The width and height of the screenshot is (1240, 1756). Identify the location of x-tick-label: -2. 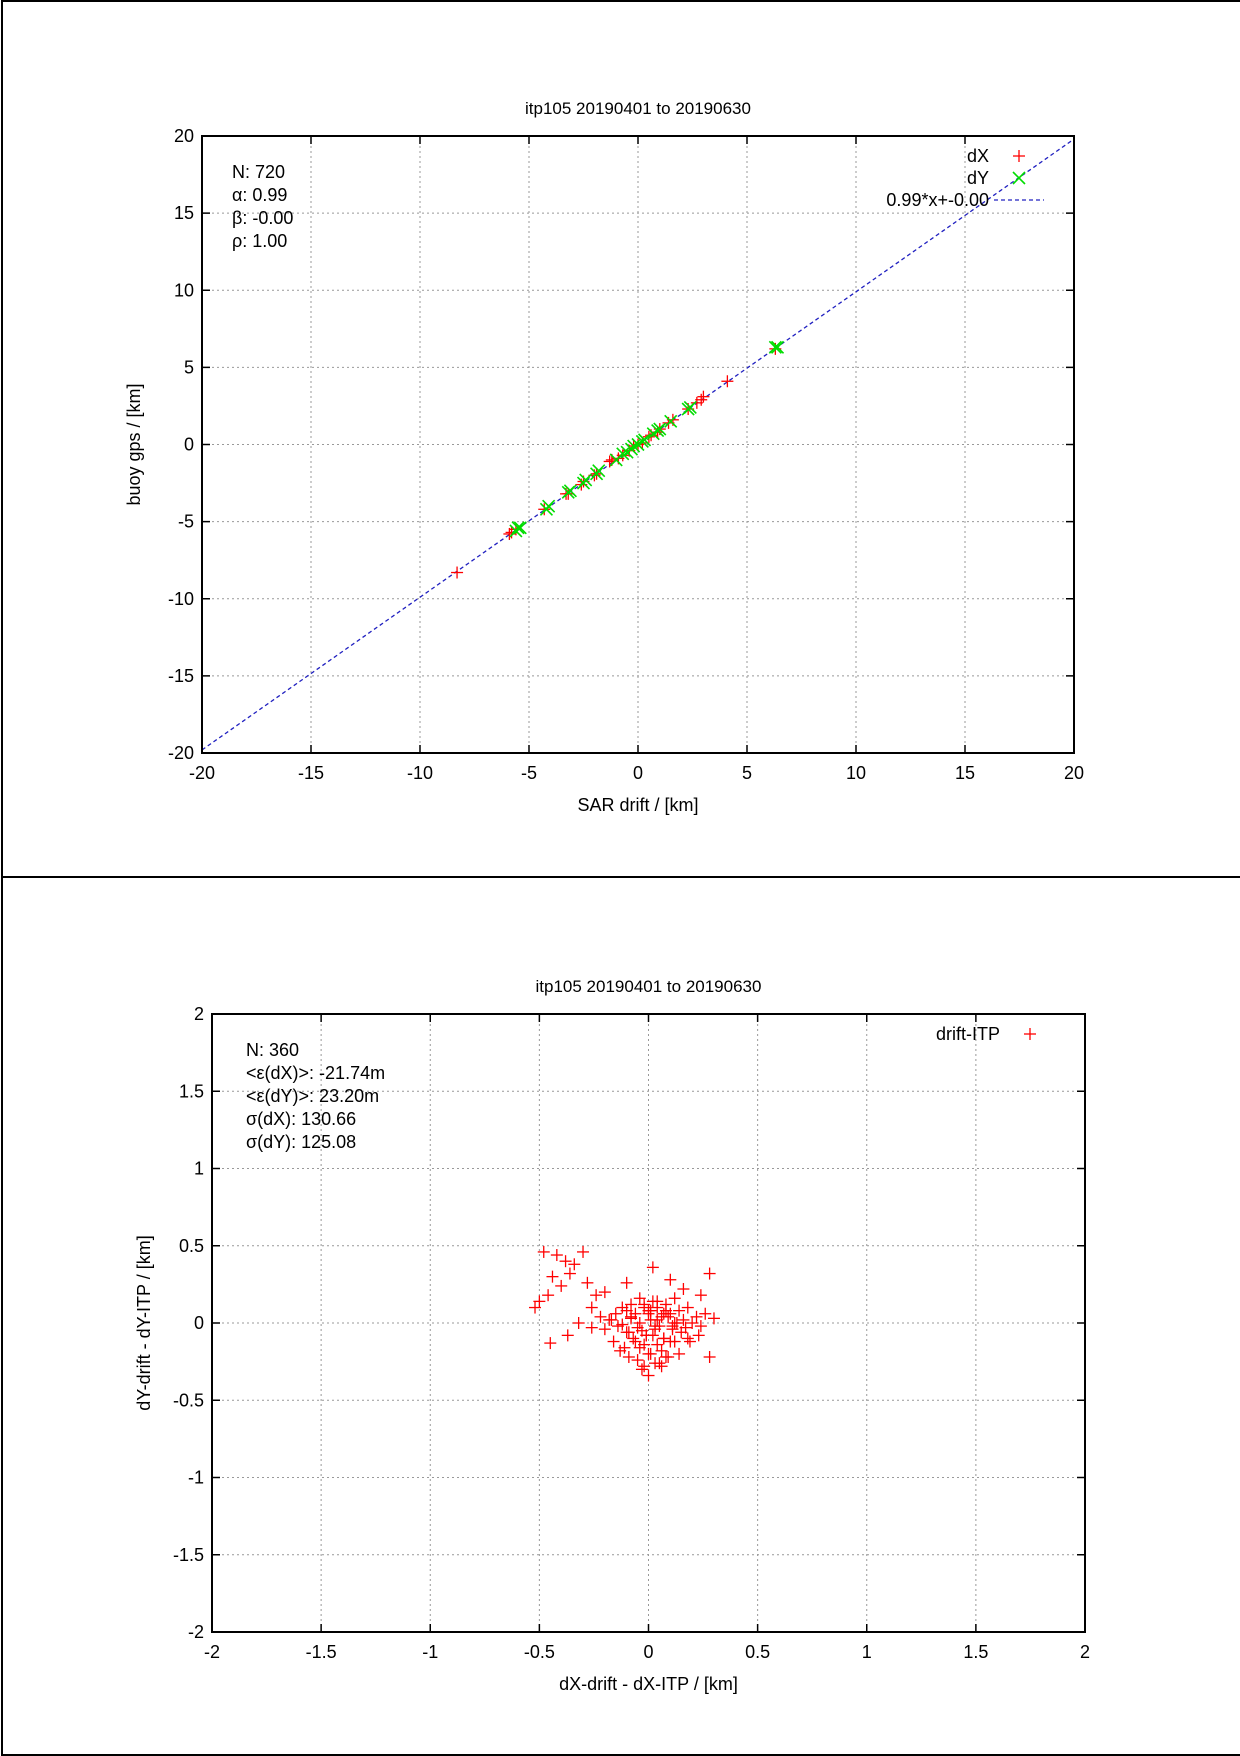
(212, 1652).